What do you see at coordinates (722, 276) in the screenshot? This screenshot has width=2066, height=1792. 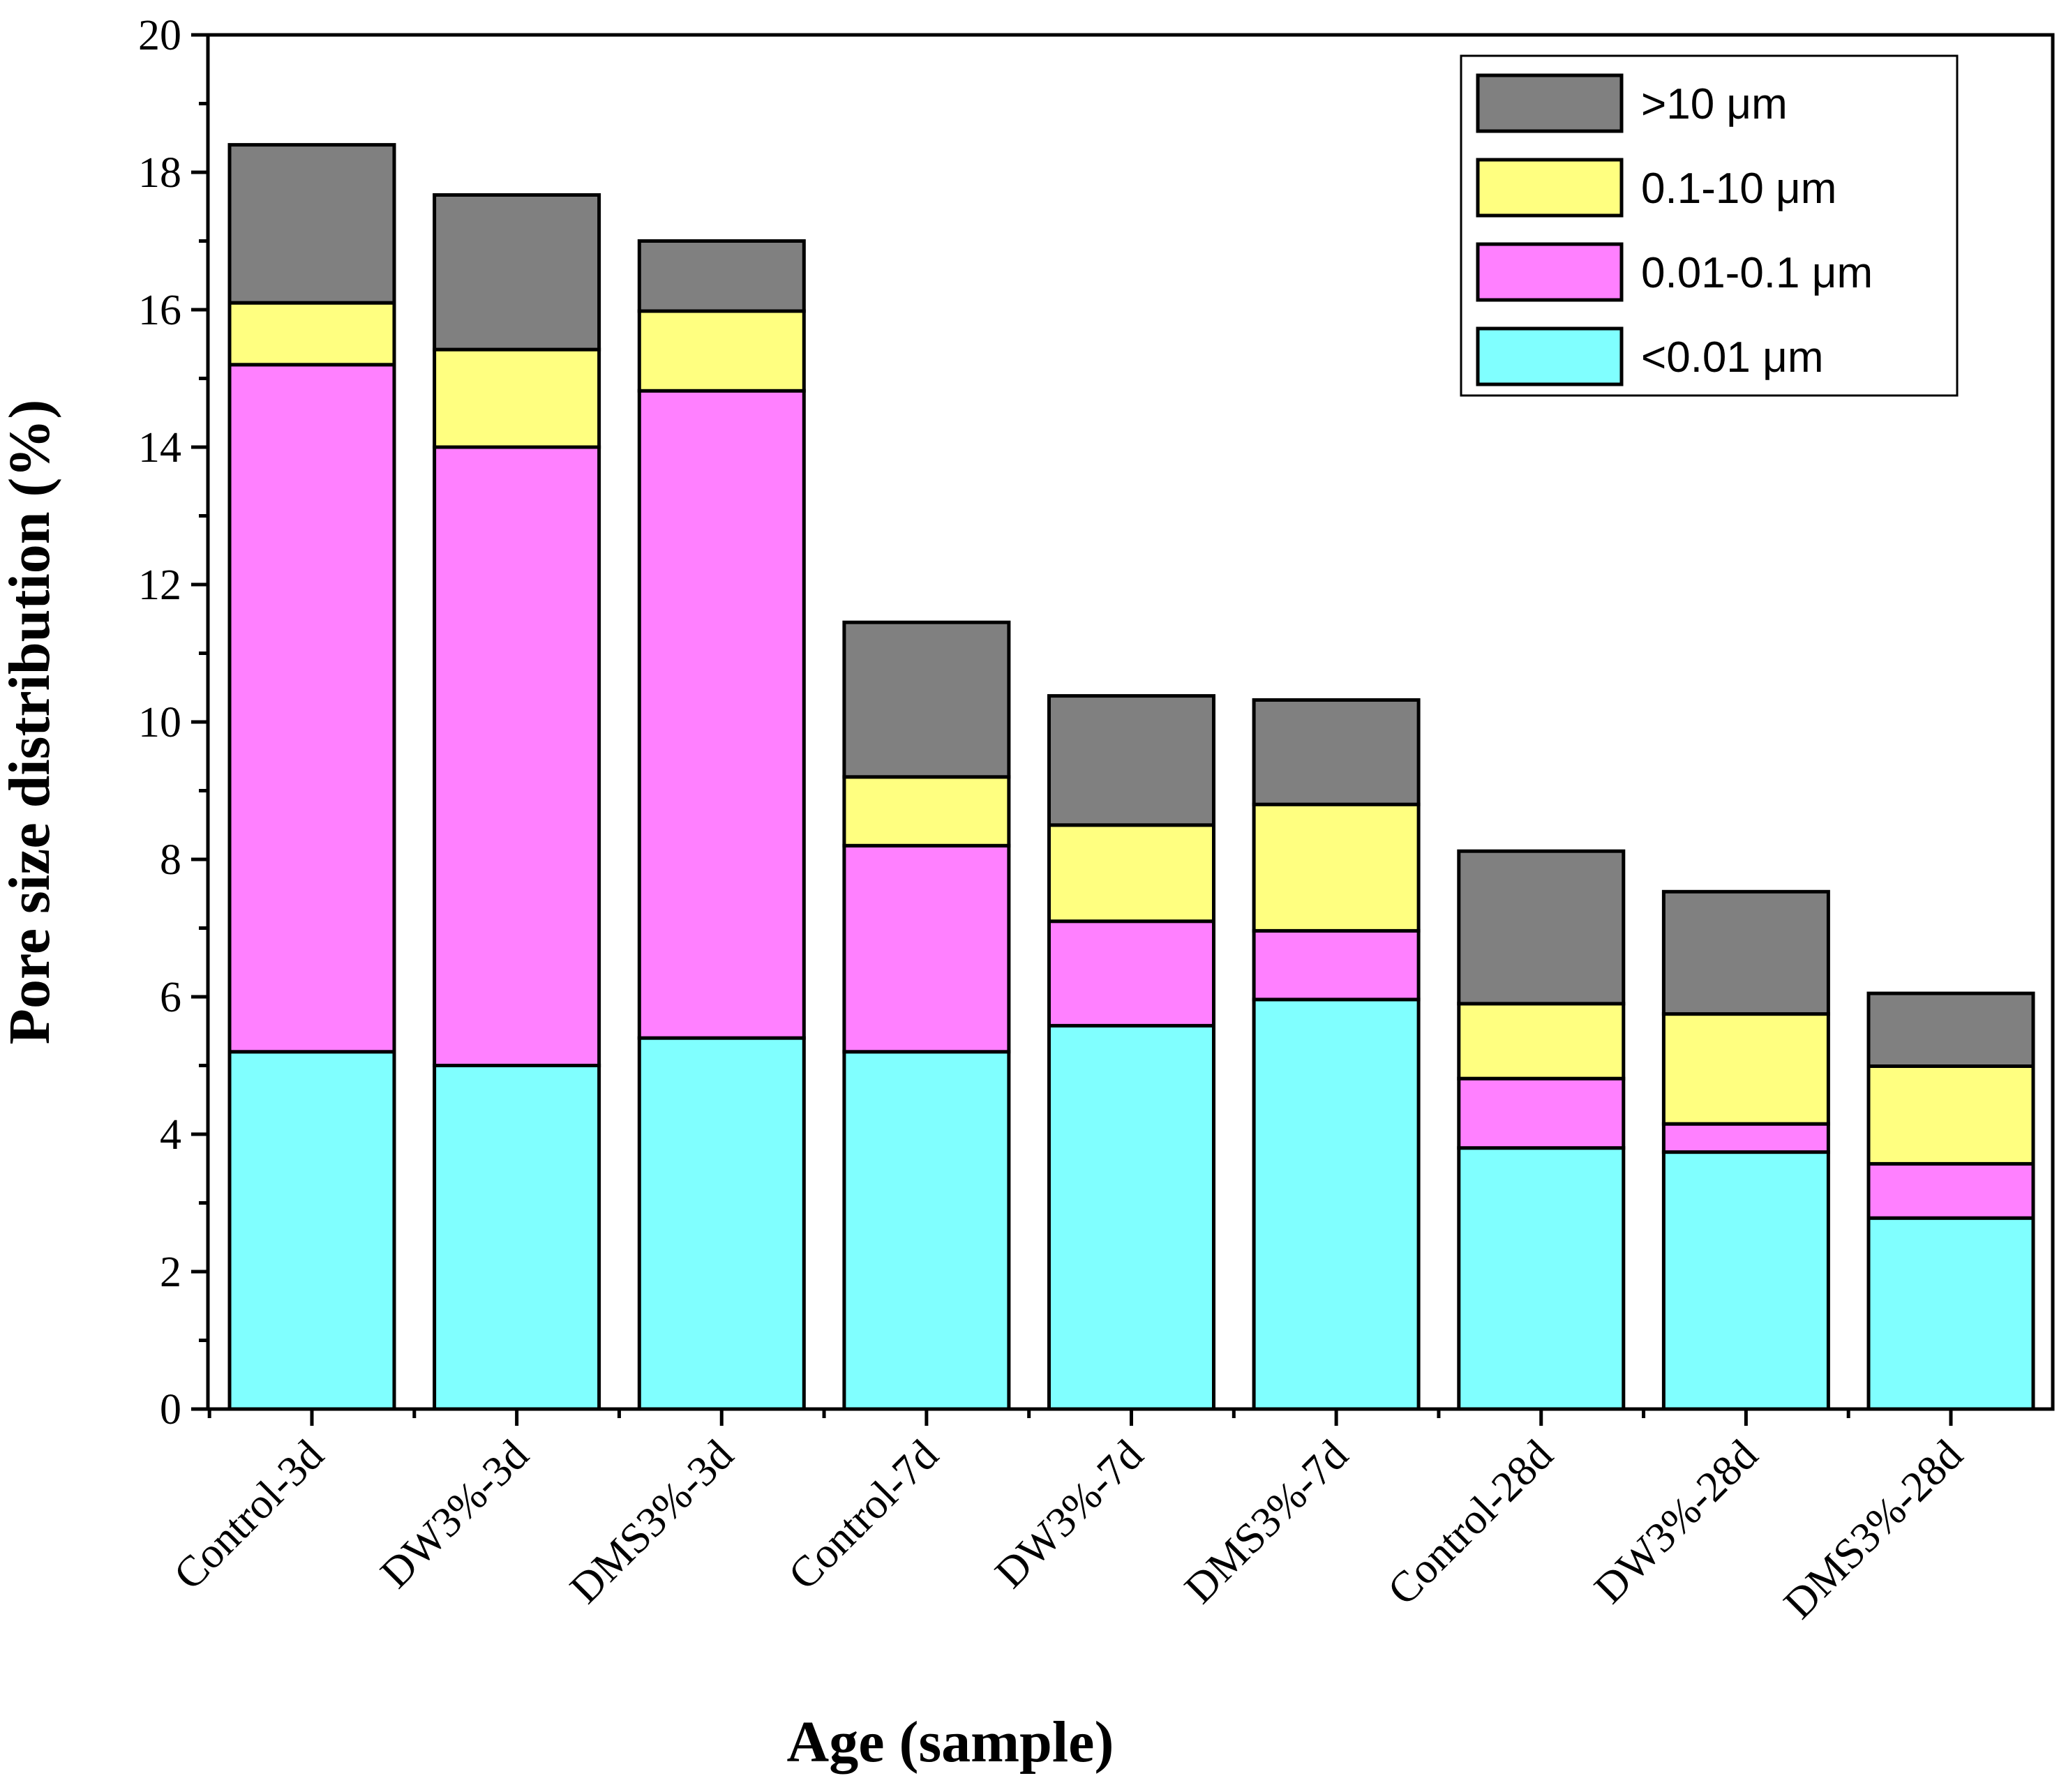 I see `bar-dms3pct-3d-10-m` at bounding box center [722, 276].